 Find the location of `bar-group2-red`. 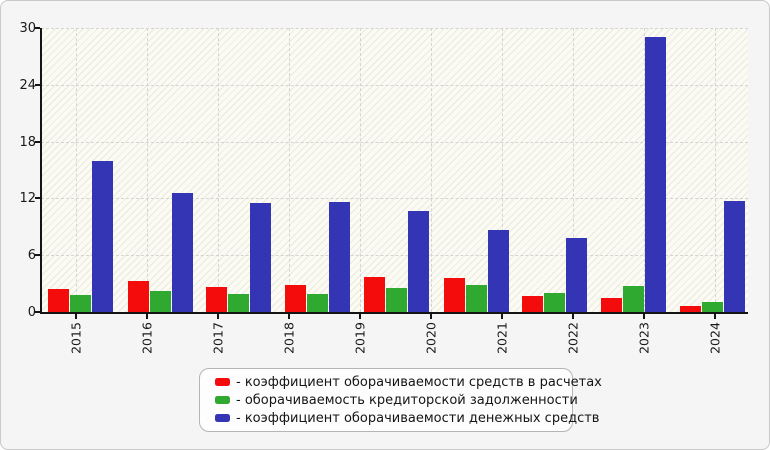

bar-group2-red is located at coordinates (138, 296).